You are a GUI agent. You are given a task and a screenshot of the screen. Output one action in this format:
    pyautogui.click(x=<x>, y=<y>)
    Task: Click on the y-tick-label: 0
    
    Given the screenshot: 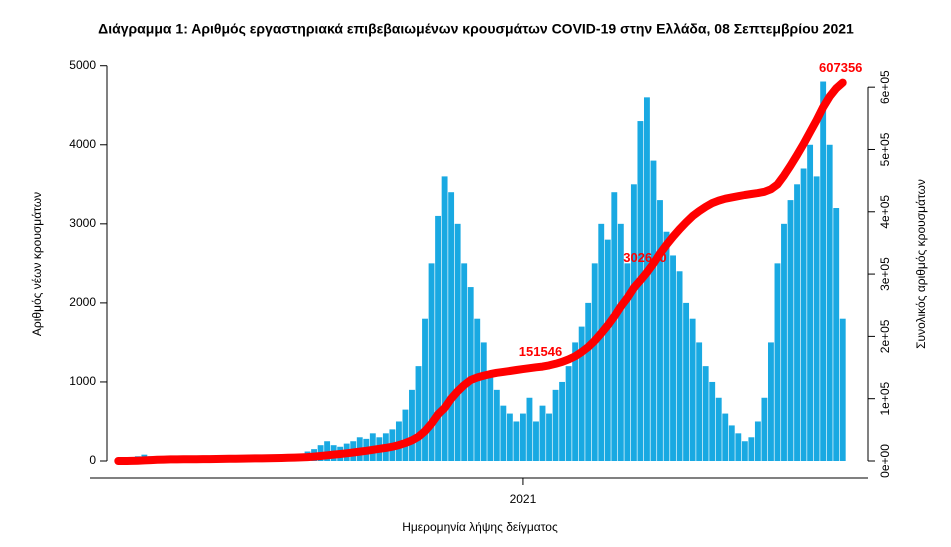 What is the action you would take?
    pyautogui.click(x=92, y=460)
    